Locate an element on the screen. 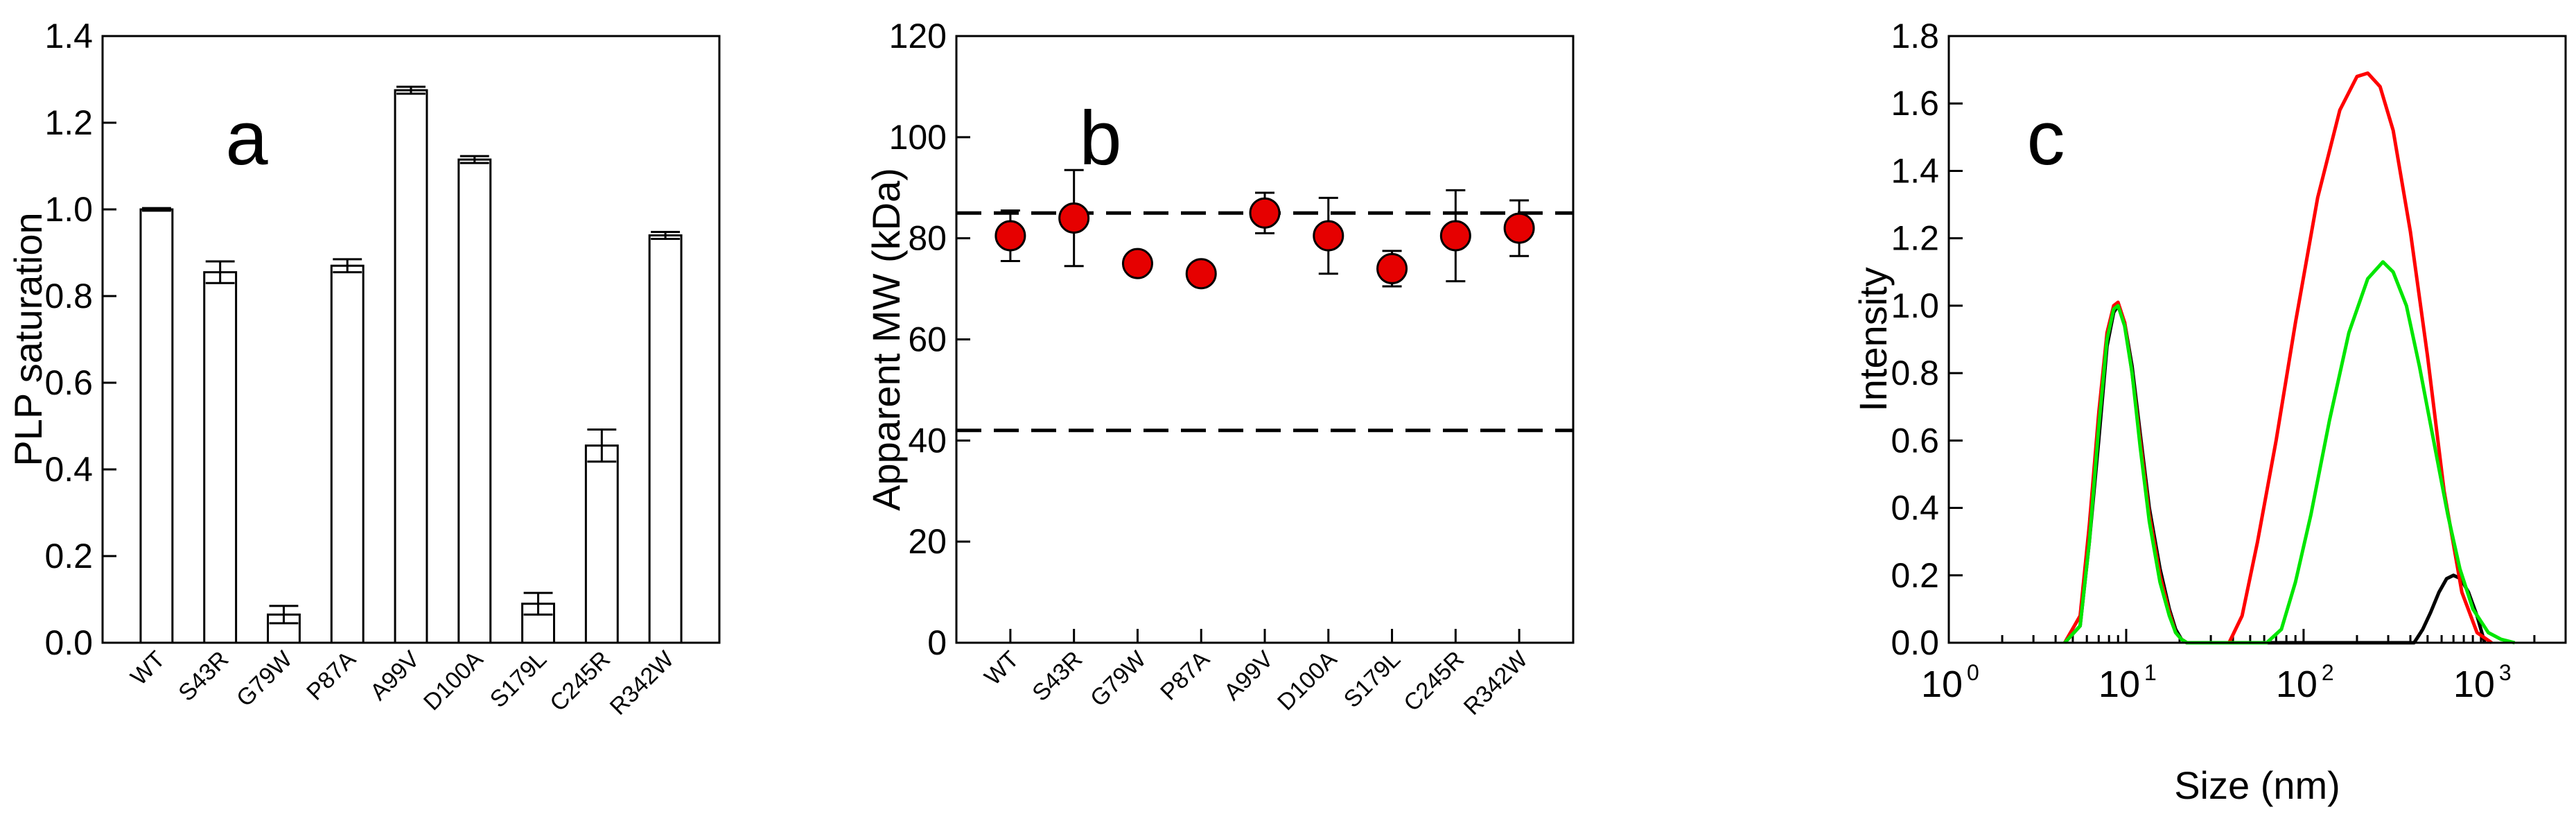 Image resolution: width=2576 pixels, height=814 pixels. panel-a-y-axis-title: PLP saturation is located at coordinates (28, 339).